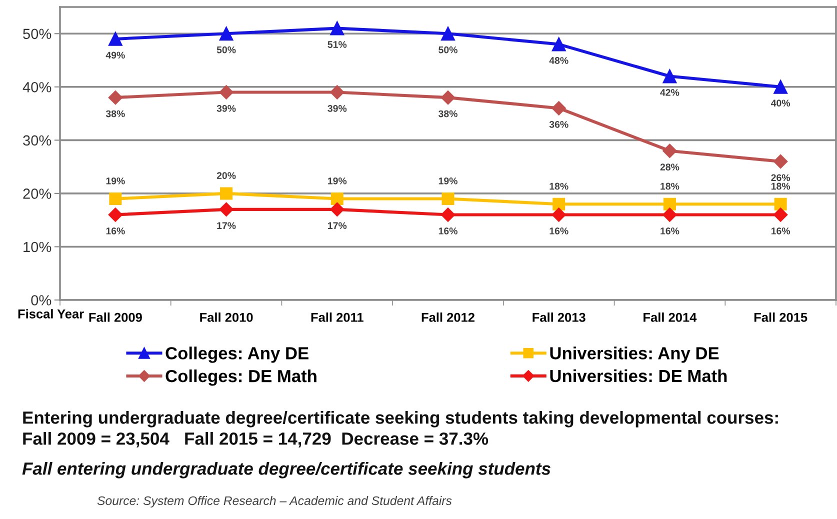 The width and height of the screenshot is (837, 519). I want to click on y-tick-label: 20%, so click(37, 193).